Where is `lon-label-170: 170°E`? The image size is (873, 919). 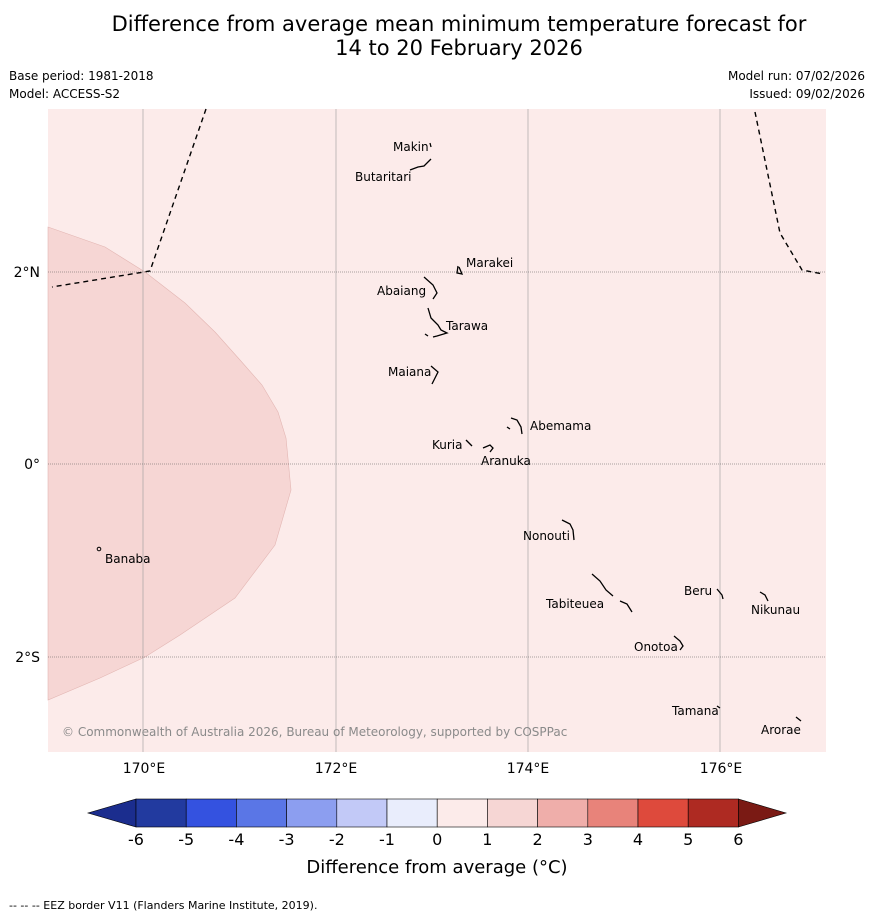 lon-label-170: 170°E is located at coordinates (144, 769).